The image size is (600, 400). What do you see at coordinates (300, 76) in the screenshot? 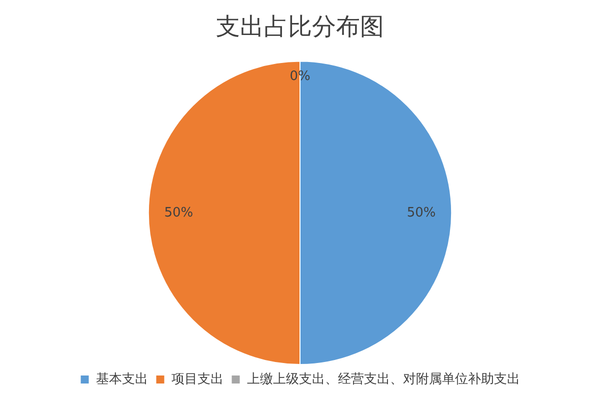
I see `text: 0%` at bounding box center [300, 76].